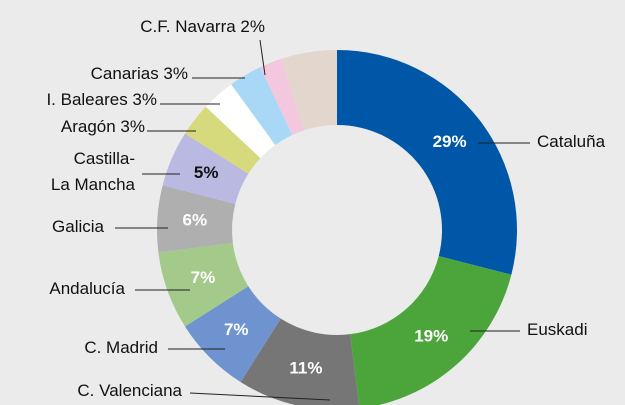  I want to click on label-line: Galicia, so click(78, 226).